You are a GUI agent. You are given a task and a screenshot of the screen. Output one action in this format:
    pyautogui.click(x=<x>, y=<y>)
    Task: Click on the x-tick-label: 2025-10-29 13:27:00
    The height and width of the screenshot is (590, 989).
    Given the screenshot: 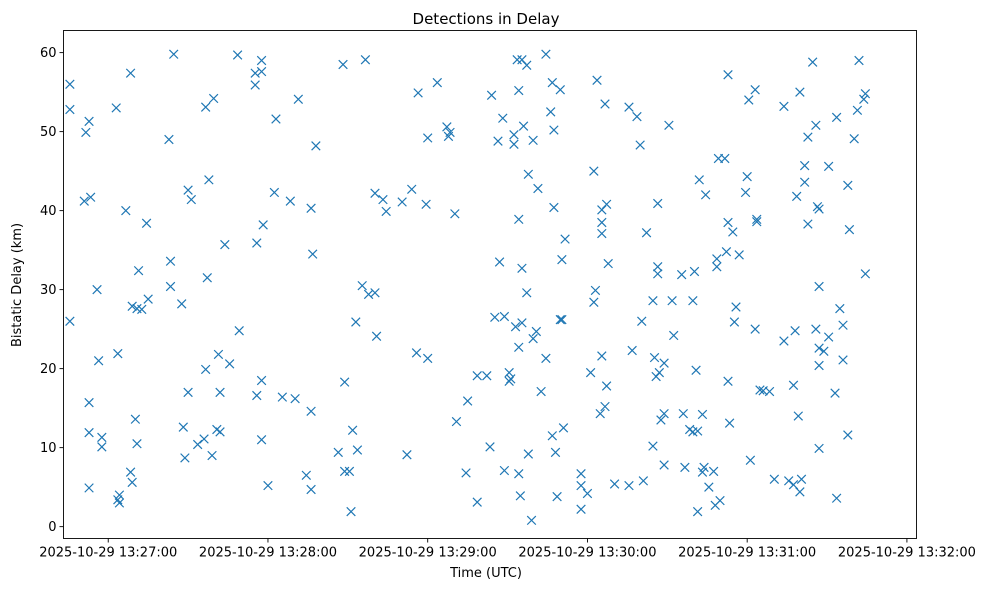 What is the action you would take?
    pyautogui.click(x=108, y=553)
    